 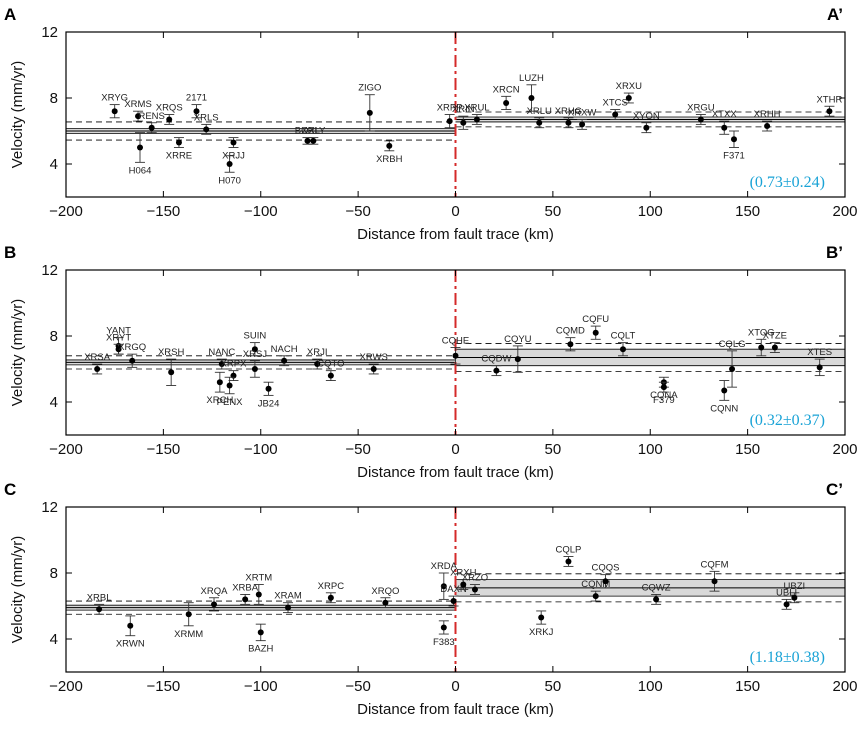 What do you see at coordinates (10, 252) in the screenshot?
I see `panel-letter-start: B` at bounding box center [10, 252].